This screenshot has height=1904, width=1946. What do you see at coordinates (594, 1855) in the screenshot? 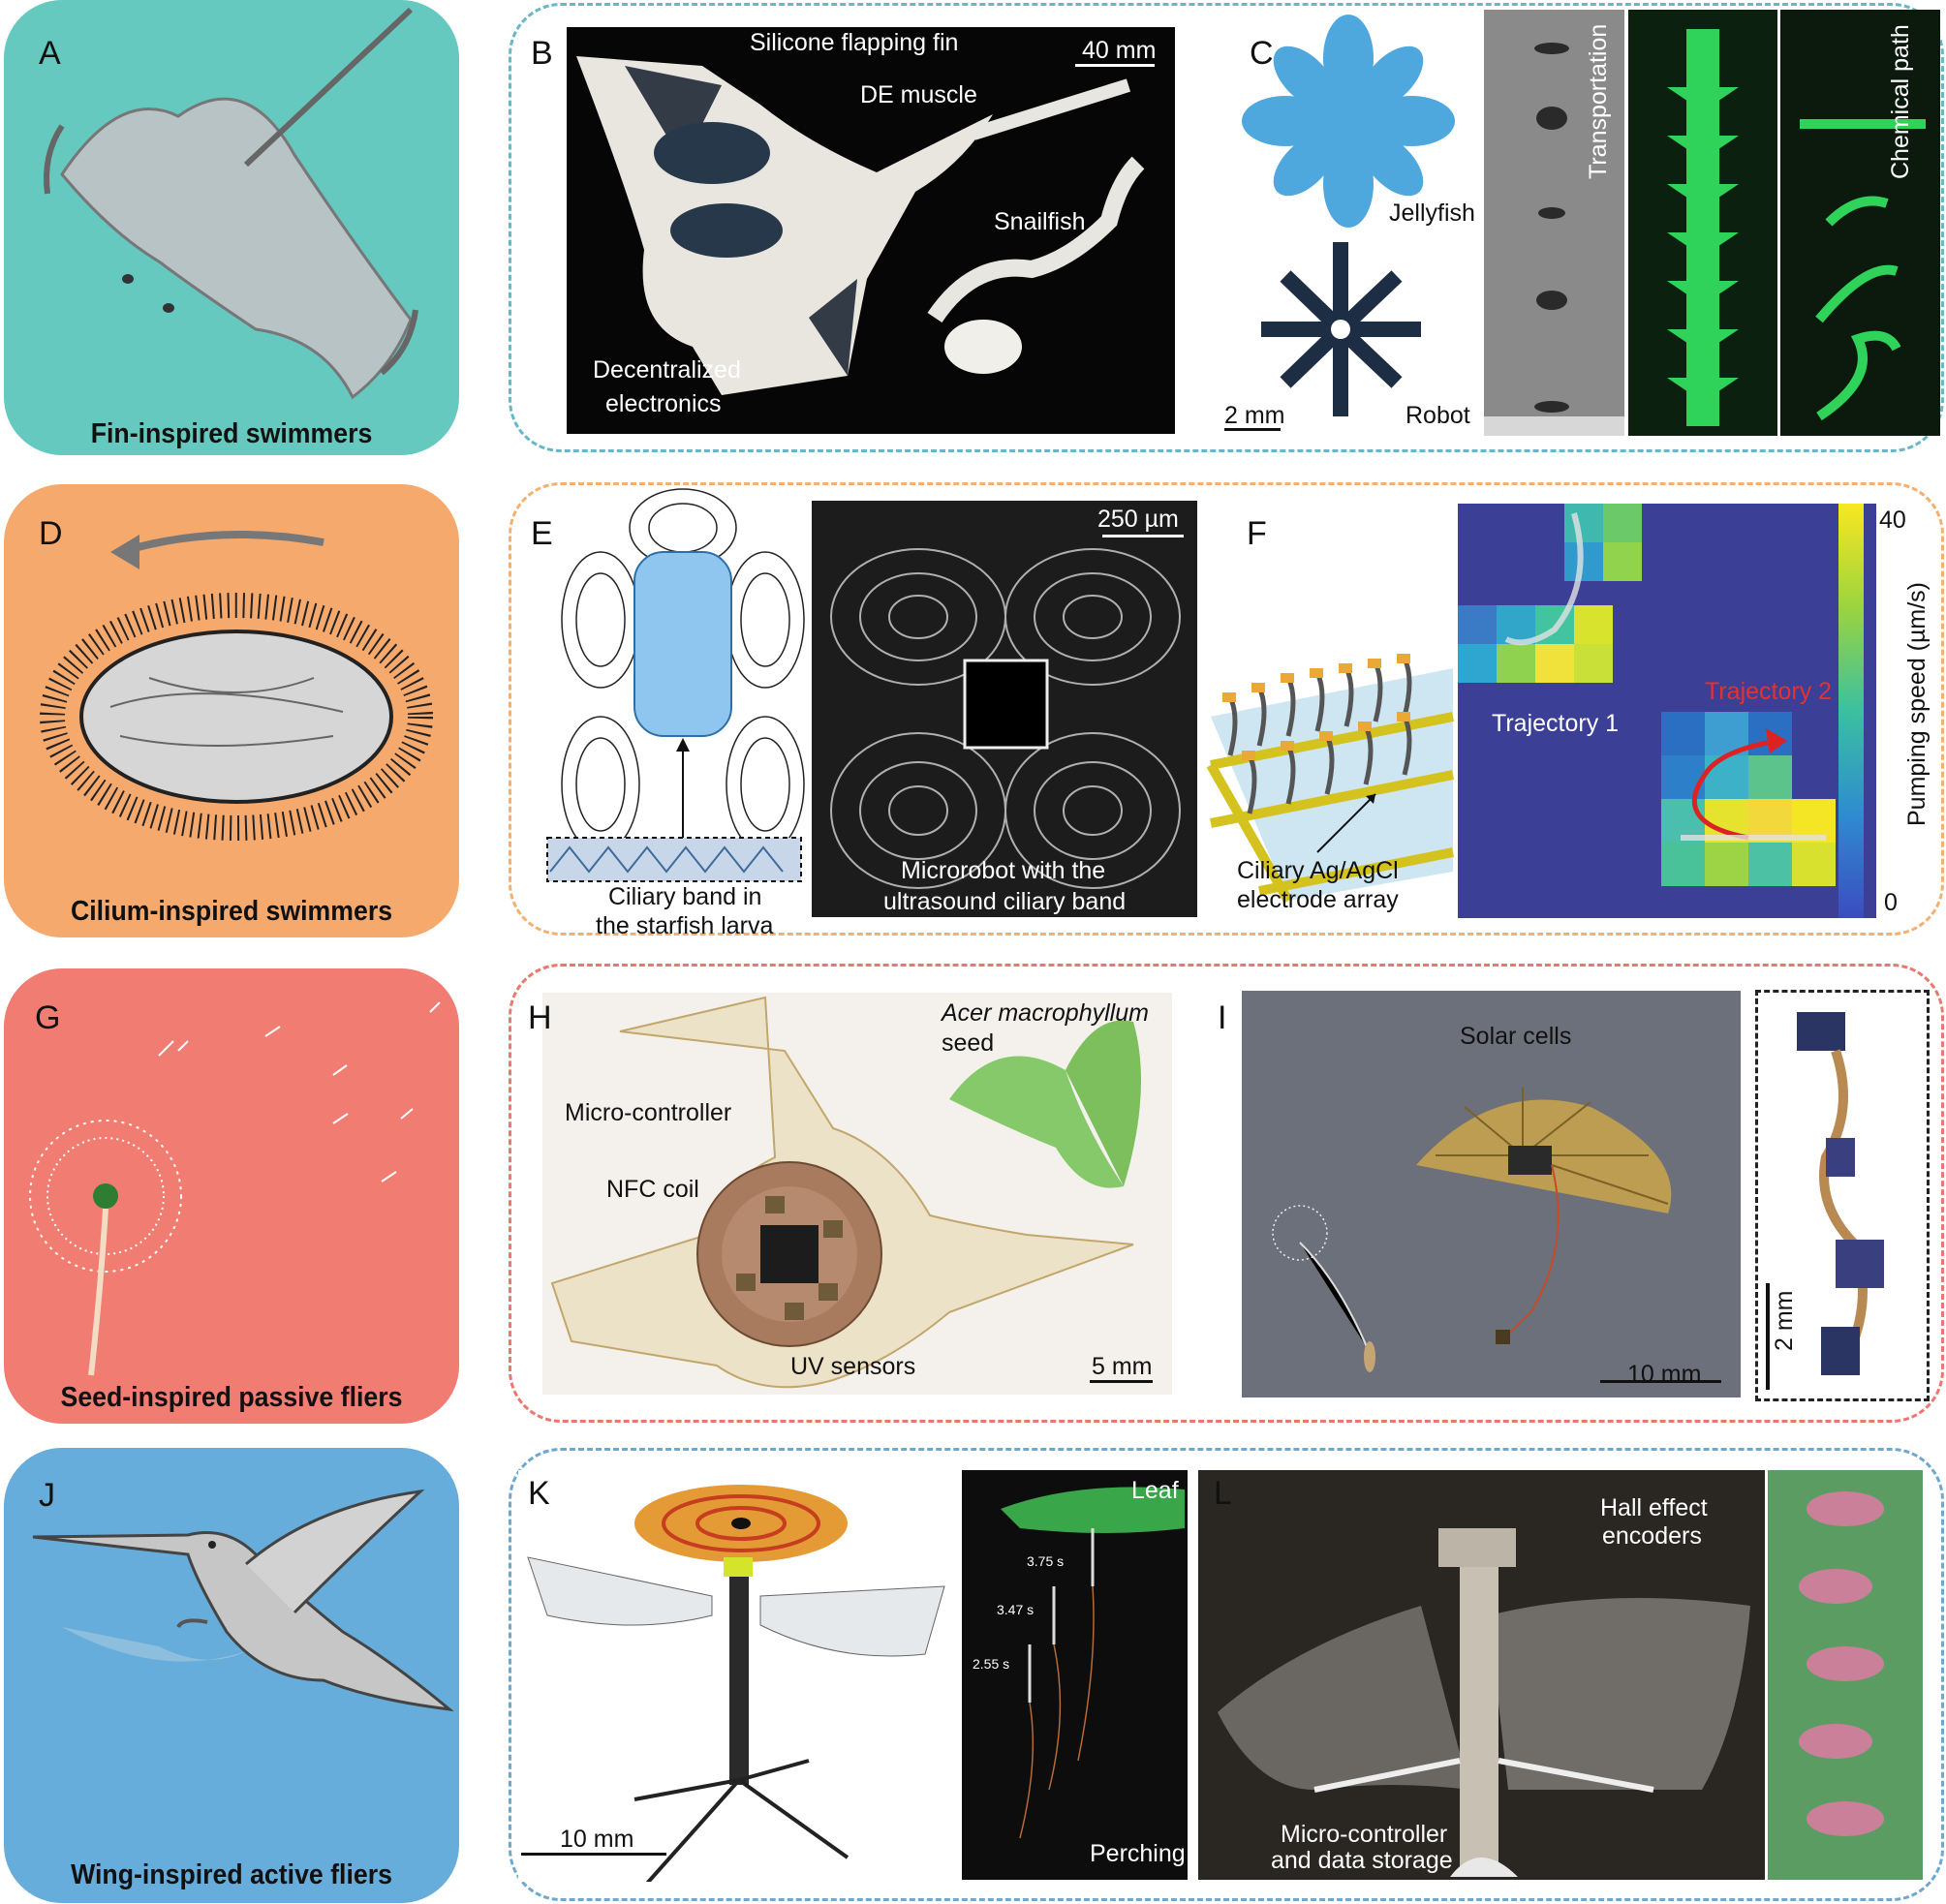
I see `scale-bar-k` at bounding box center [594, 1855].